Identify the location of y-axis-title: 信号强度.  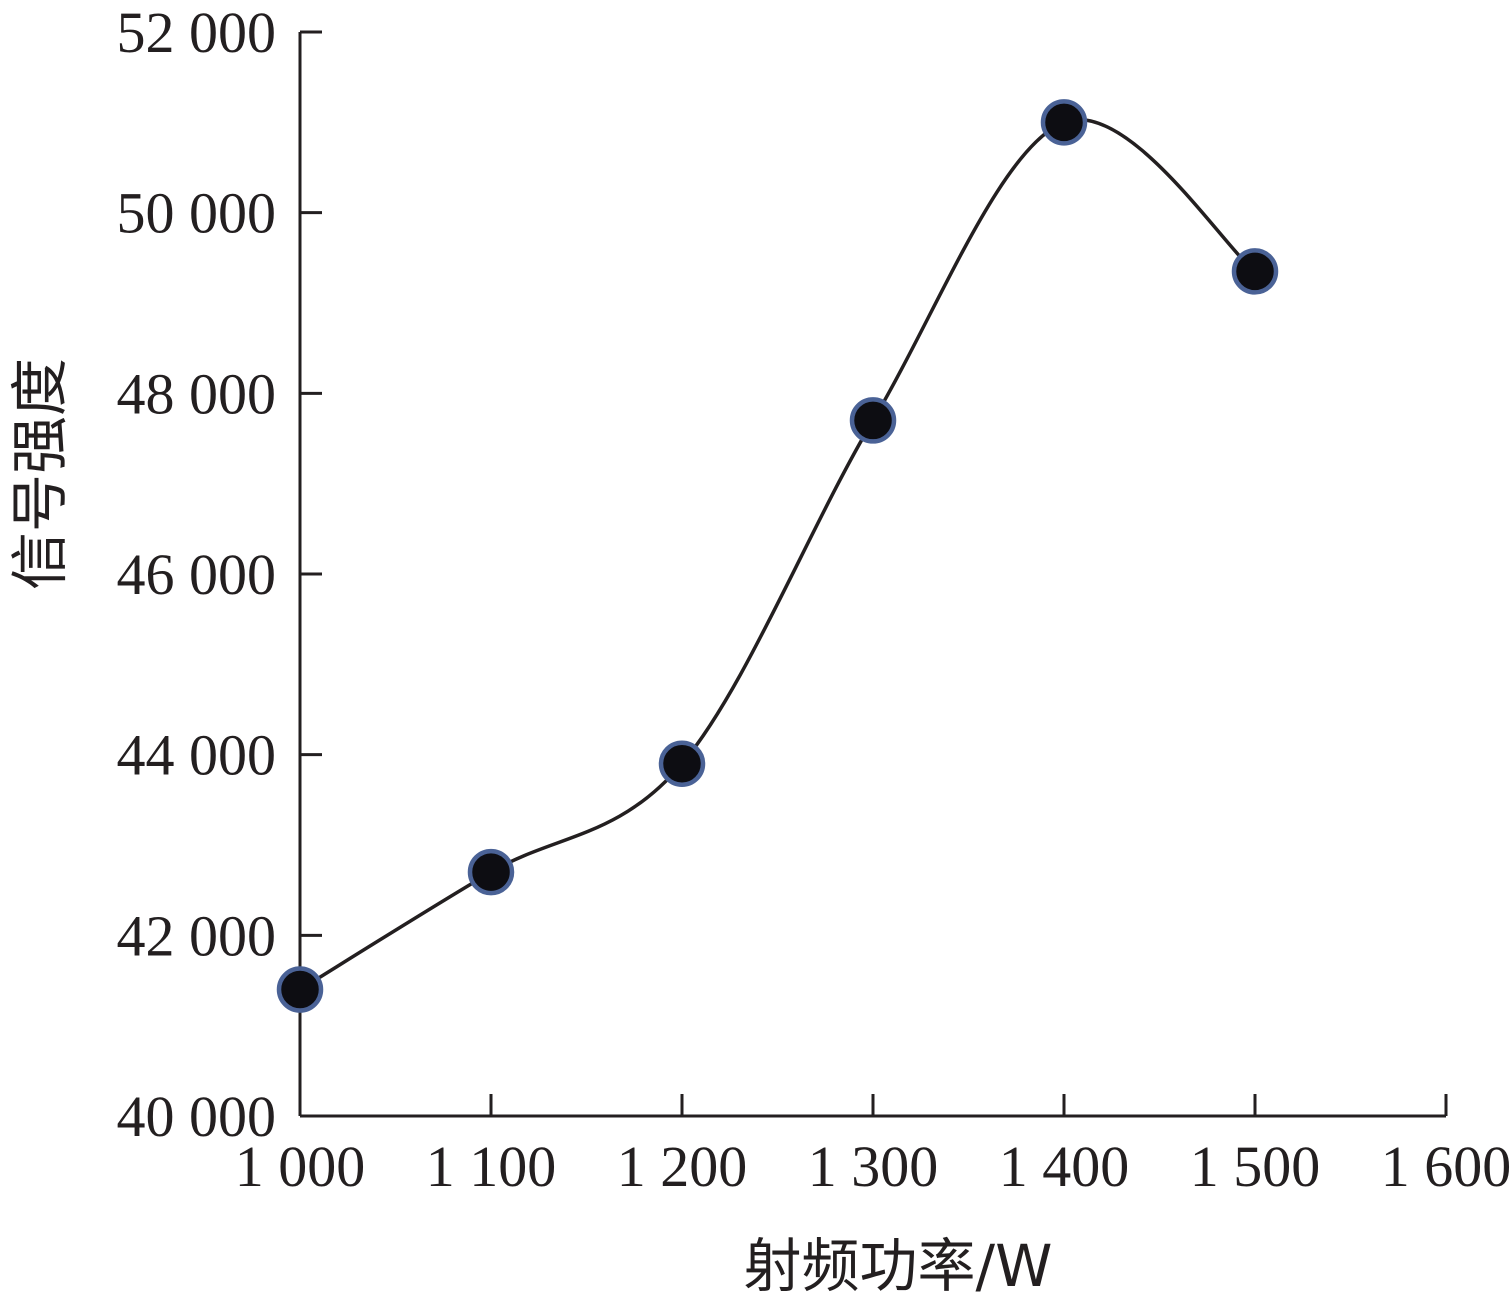
(40, 474).